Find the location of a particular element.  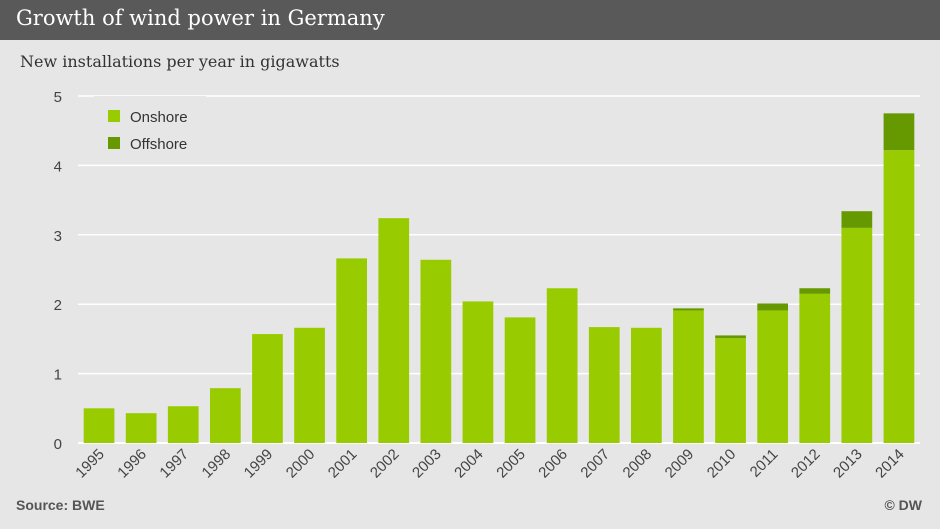

x-tick-label: 1995 is located at coordinates (90, 464).